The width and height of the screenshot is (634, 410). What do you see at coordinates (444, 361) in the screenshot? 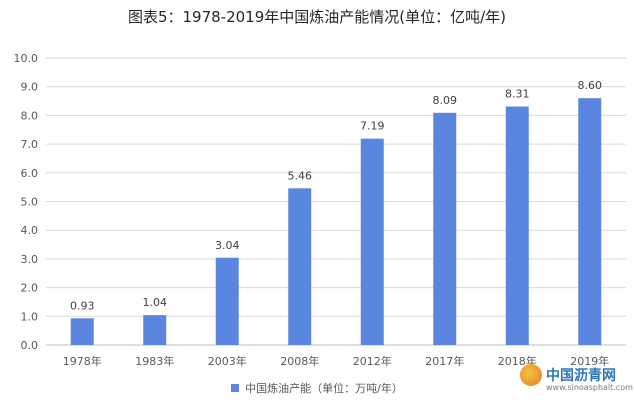
I see `x-tick-label: 2017年` at bounding box center [444, 361].